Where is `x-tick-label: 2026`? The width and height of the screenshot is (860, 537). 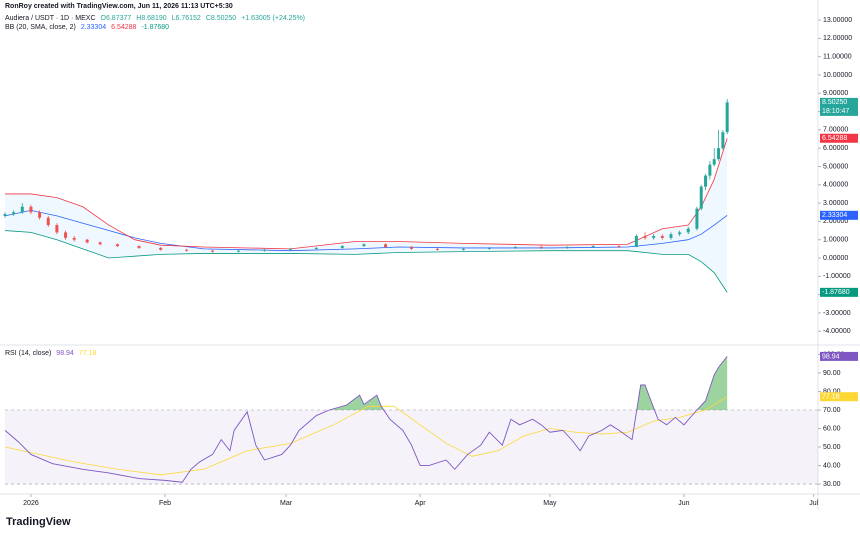 x-tick-label: 2026 is located at coordinates (31, 503).